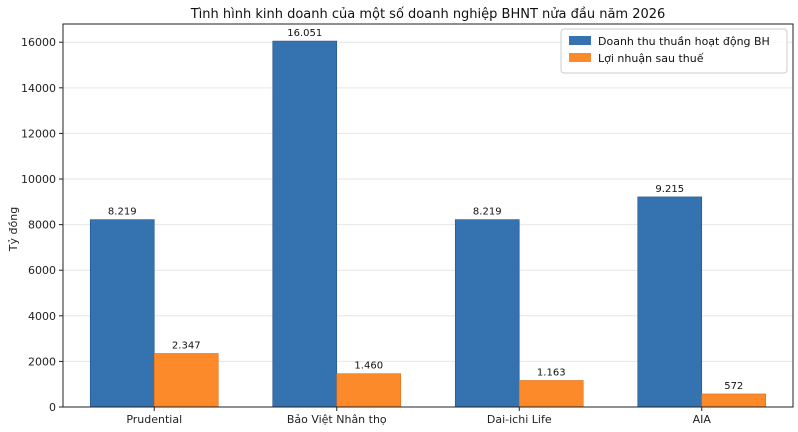  I want to click on legend-label-profit: Lợi nhuận sau thuế, so click(651, 58).